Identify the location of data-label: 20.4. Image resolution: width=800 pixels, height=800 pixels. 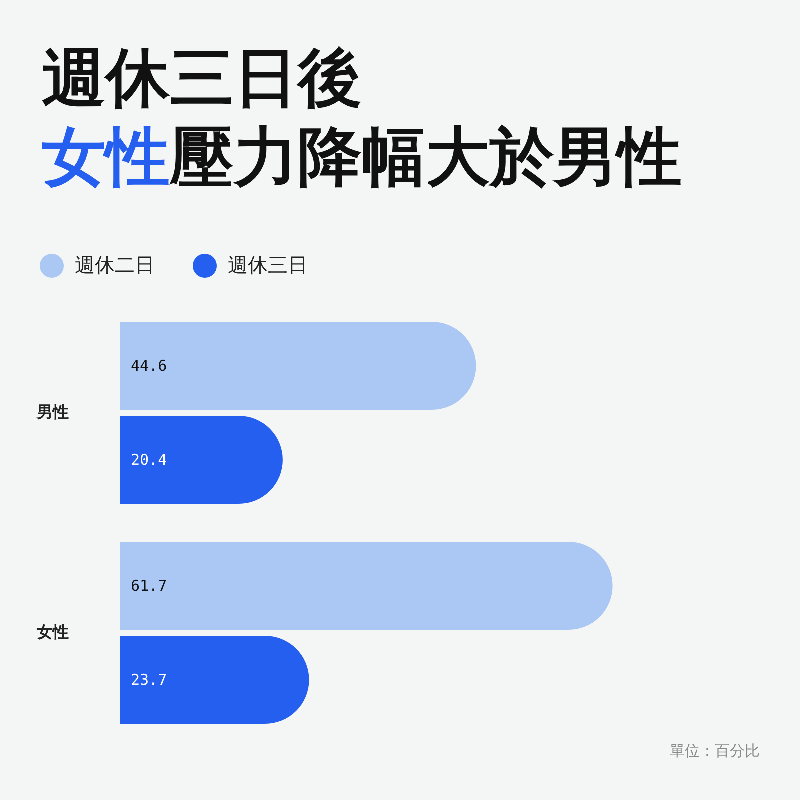
(149, 460).